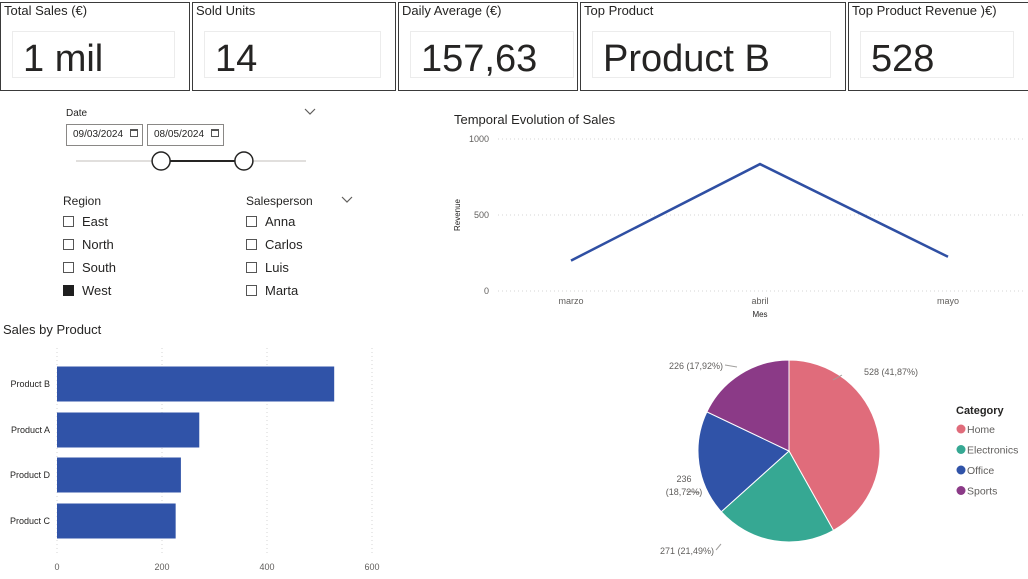  I want to click on region-item-south: South, so click(89, 268).